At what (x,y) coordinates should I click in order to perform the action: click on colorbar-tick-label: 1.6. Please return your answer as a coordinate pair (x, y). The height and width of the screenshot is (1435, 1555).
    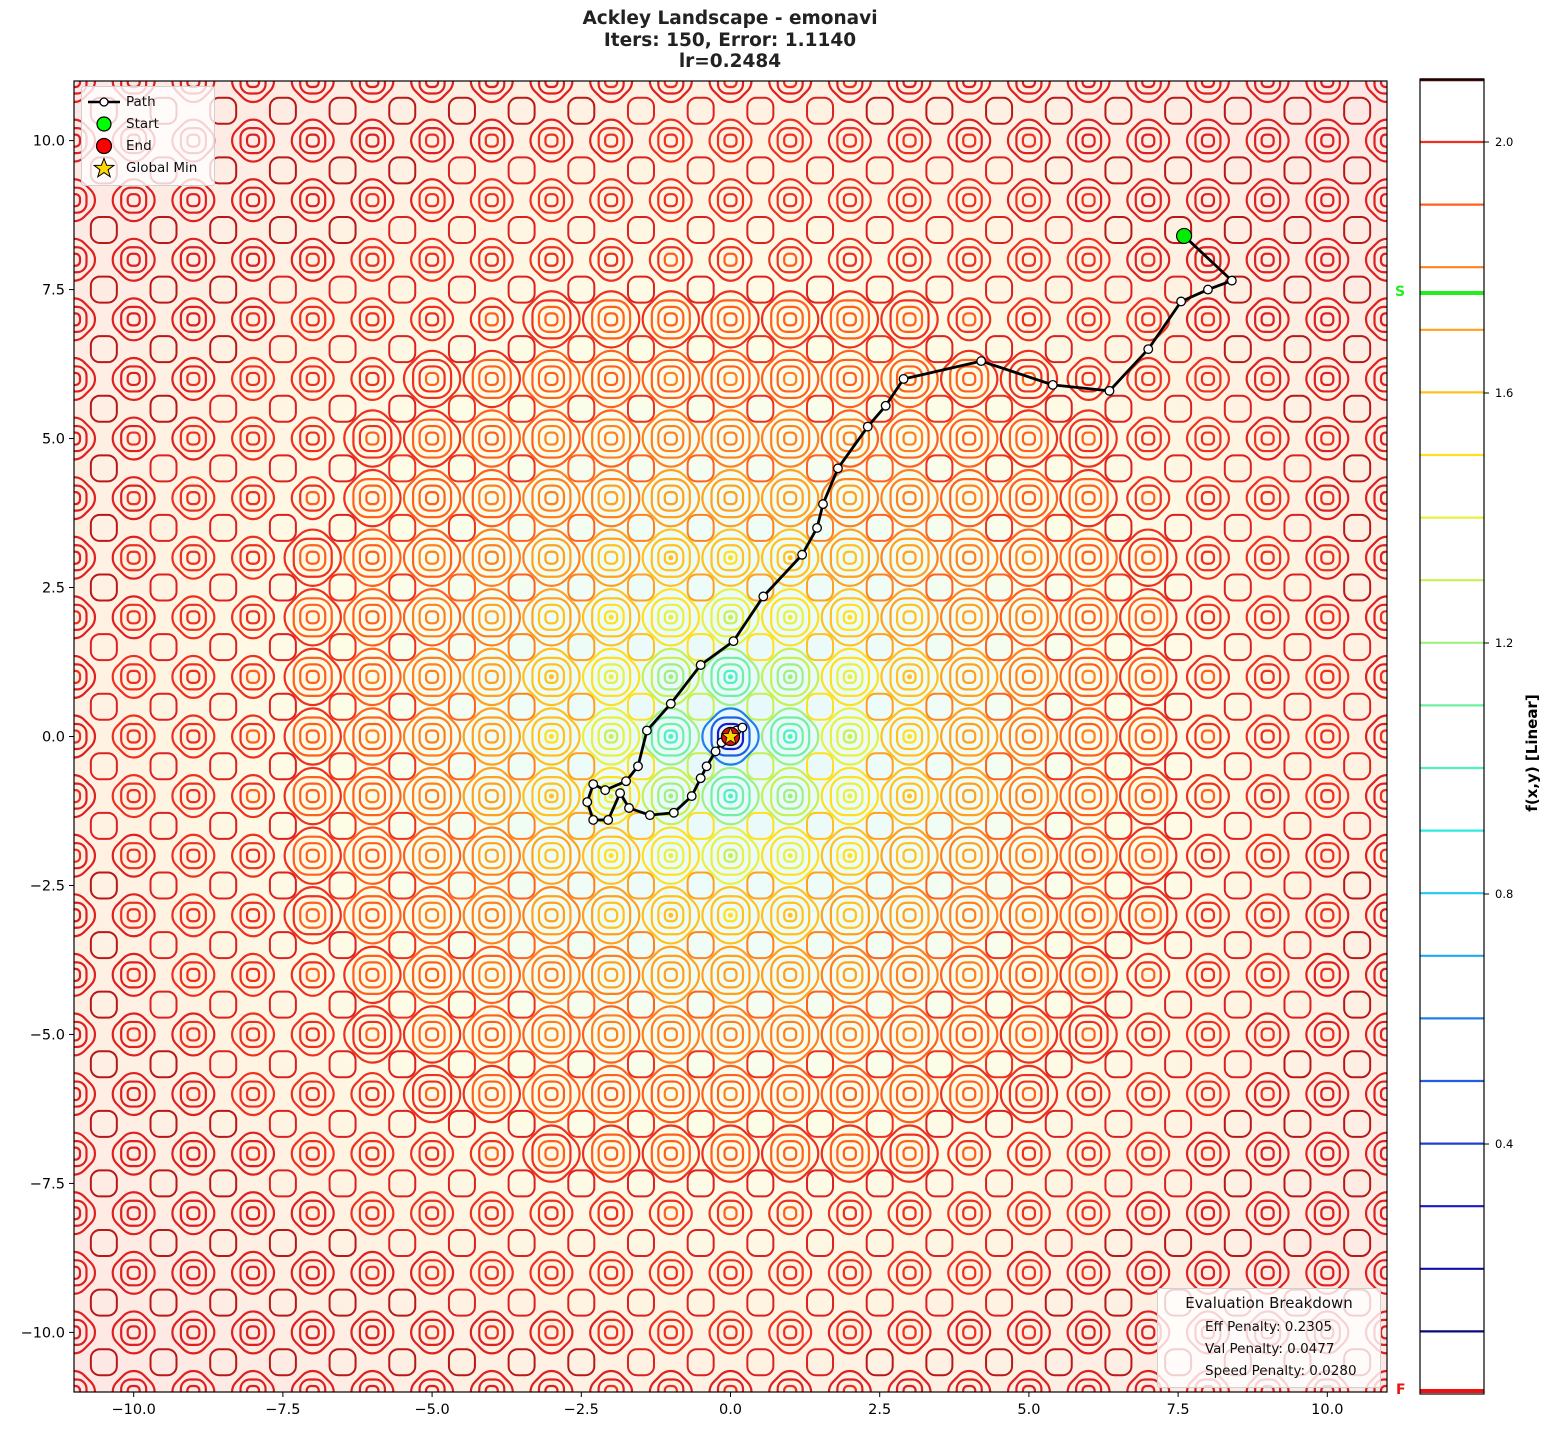
    Looking at the image, I should click on (1504, 393).